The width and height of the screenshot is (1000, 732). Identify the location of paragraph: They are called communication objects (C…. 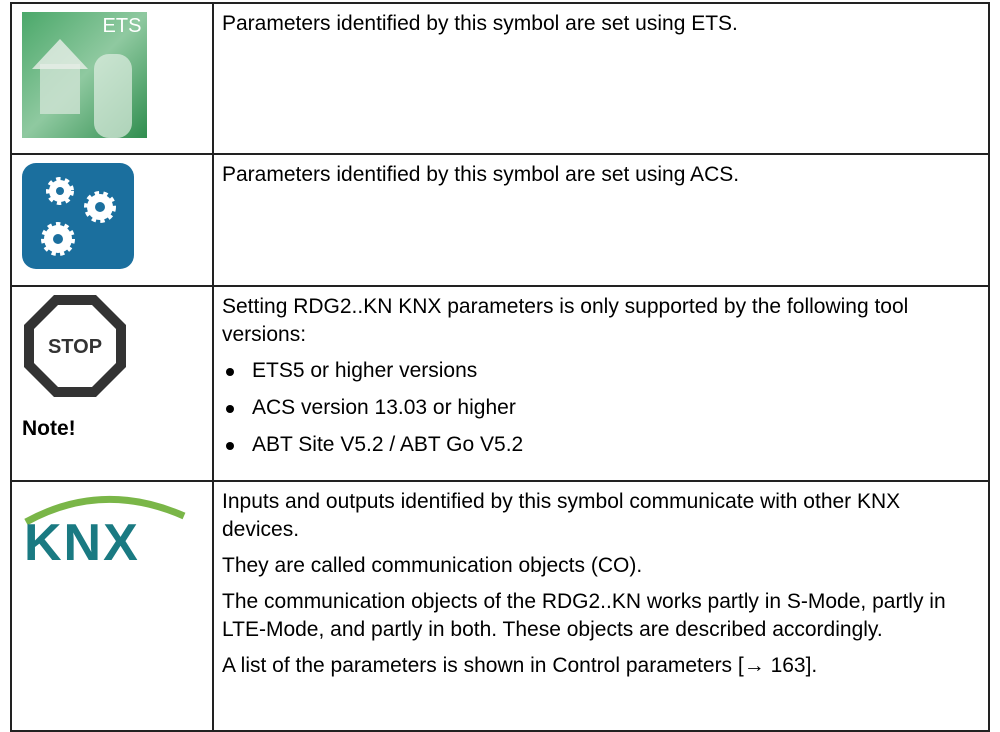
(432, 565).